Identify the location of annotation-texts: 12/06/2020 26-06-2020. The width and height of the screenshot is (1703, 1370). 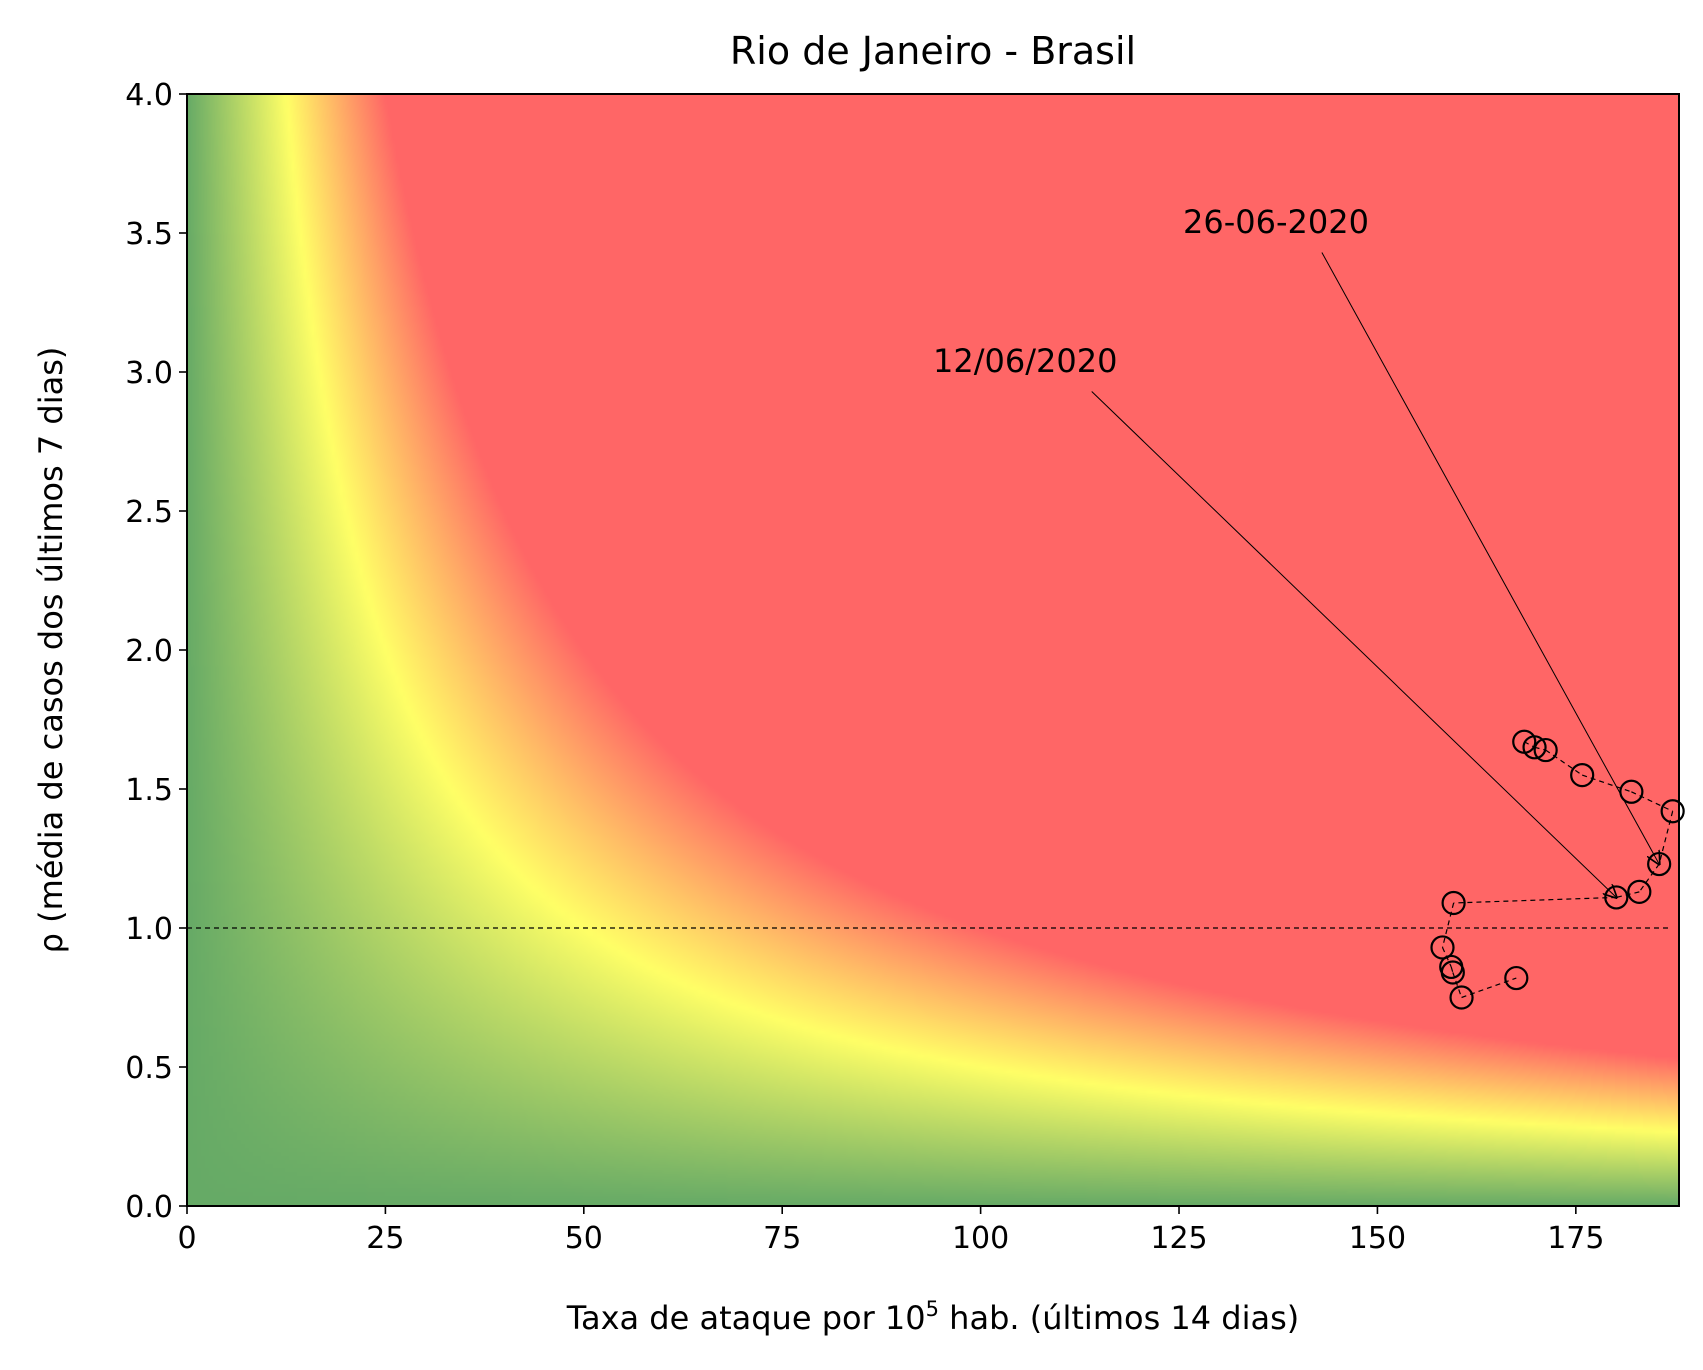
(1151, 291).